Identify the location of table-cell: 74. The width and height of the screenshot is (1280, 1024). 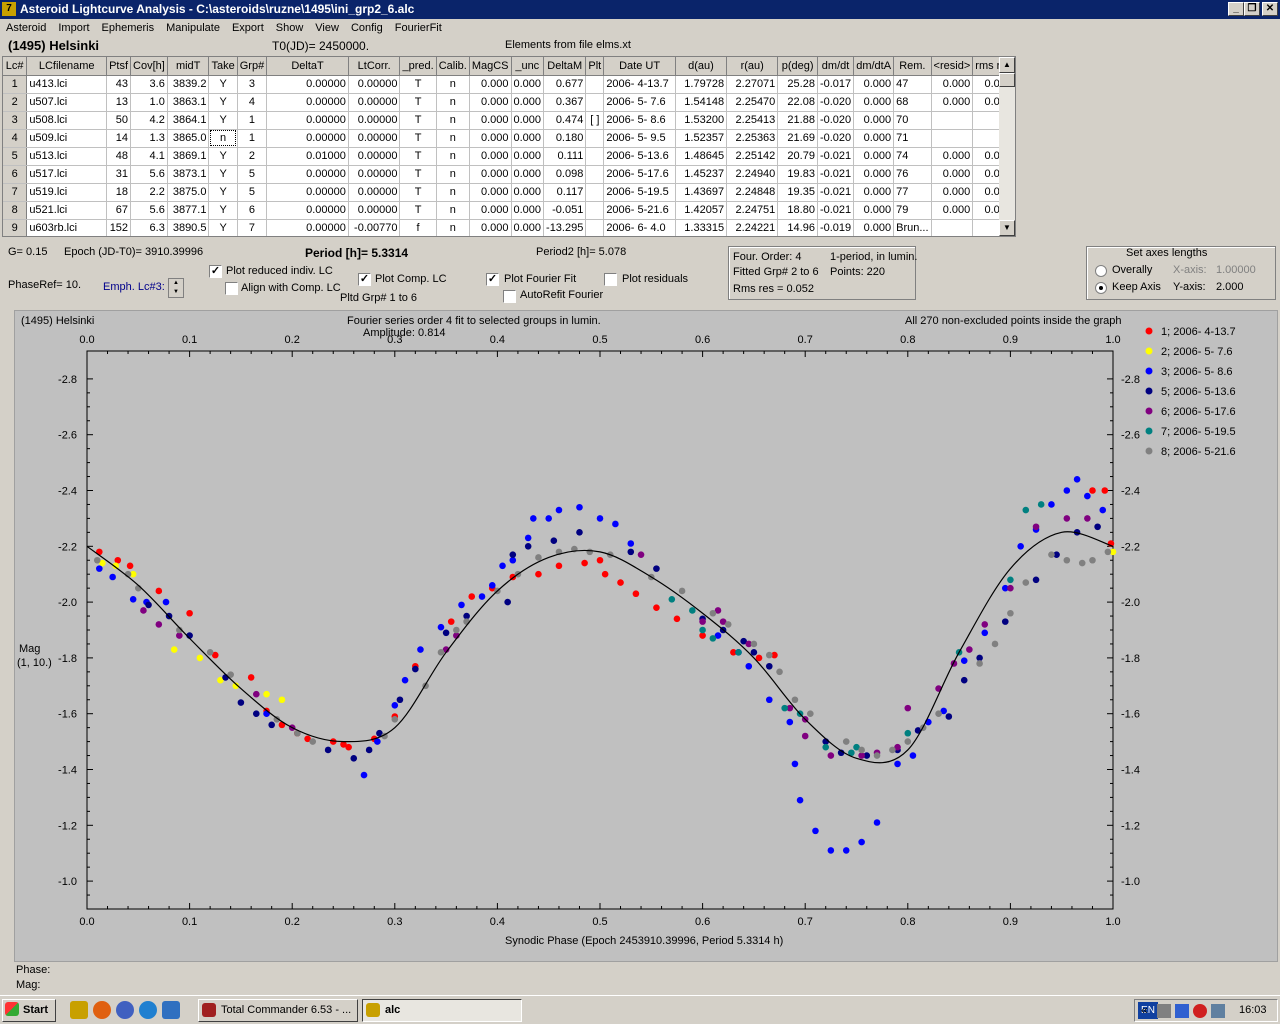
(912, 156).